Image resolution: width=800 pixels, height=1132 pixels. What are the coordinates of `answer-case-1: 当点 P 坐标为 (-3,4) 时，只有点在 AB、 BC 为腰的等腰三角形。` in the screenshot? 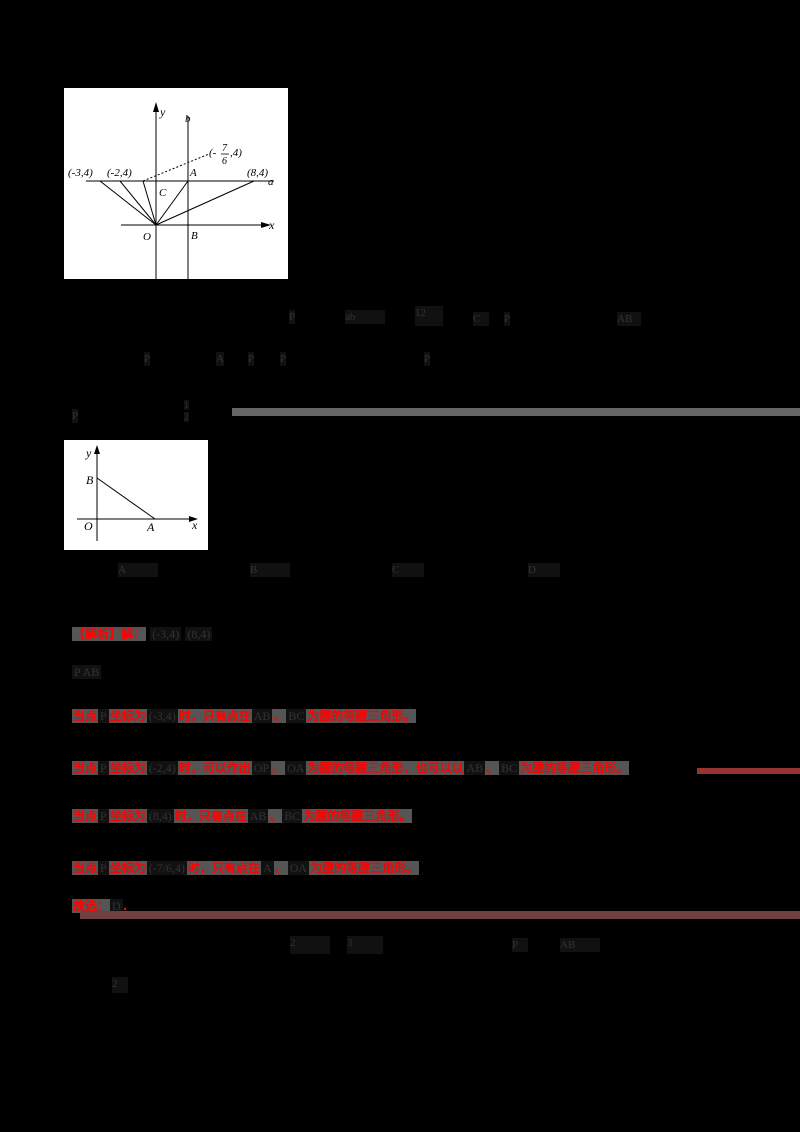 It's located at (244, 716).